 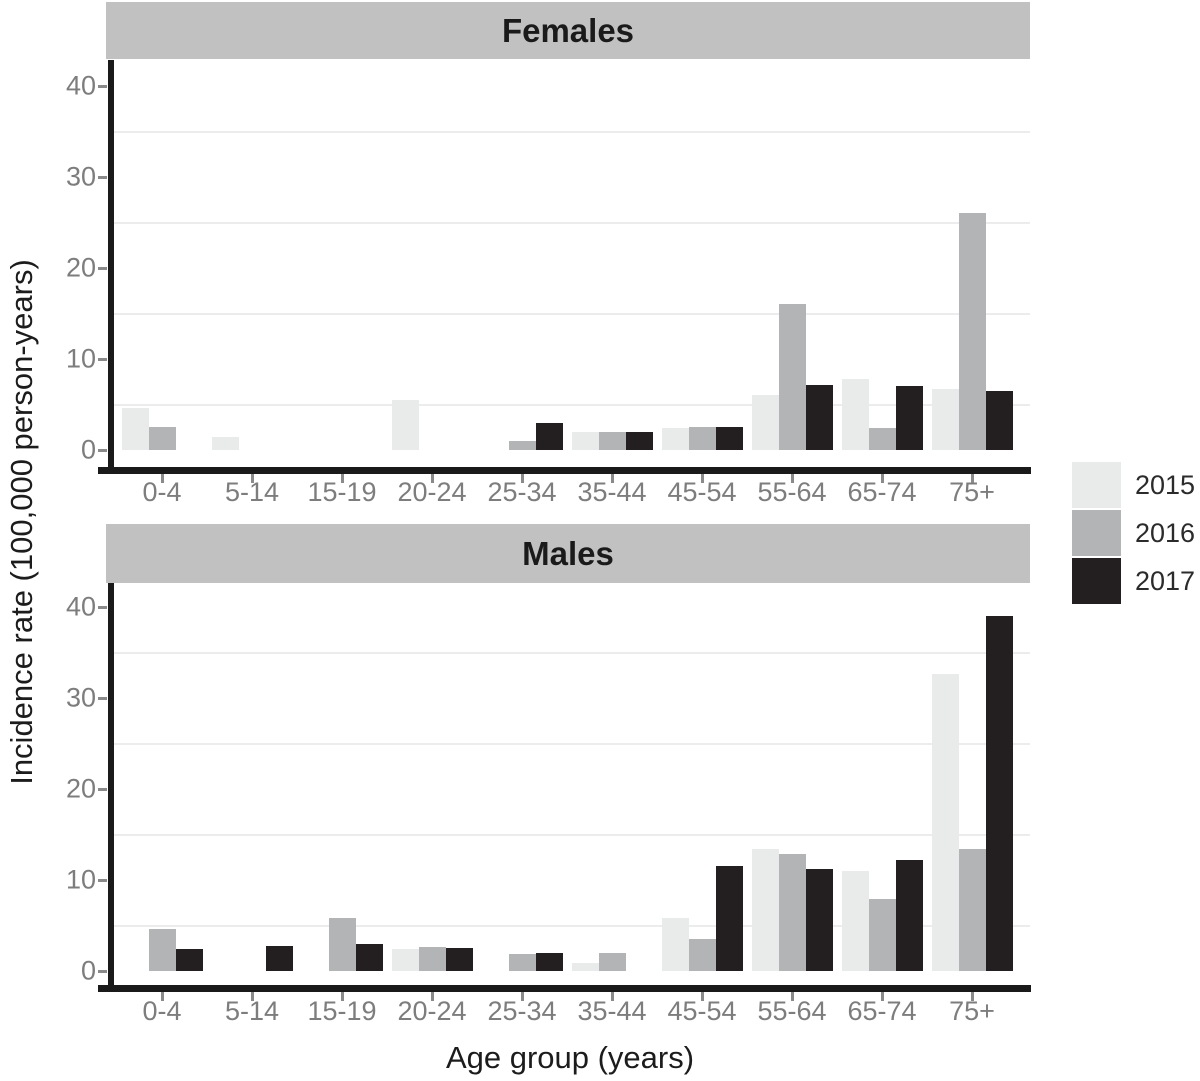 I want to click on legend-label-2016: 2016, so click(x=1165, y=533).